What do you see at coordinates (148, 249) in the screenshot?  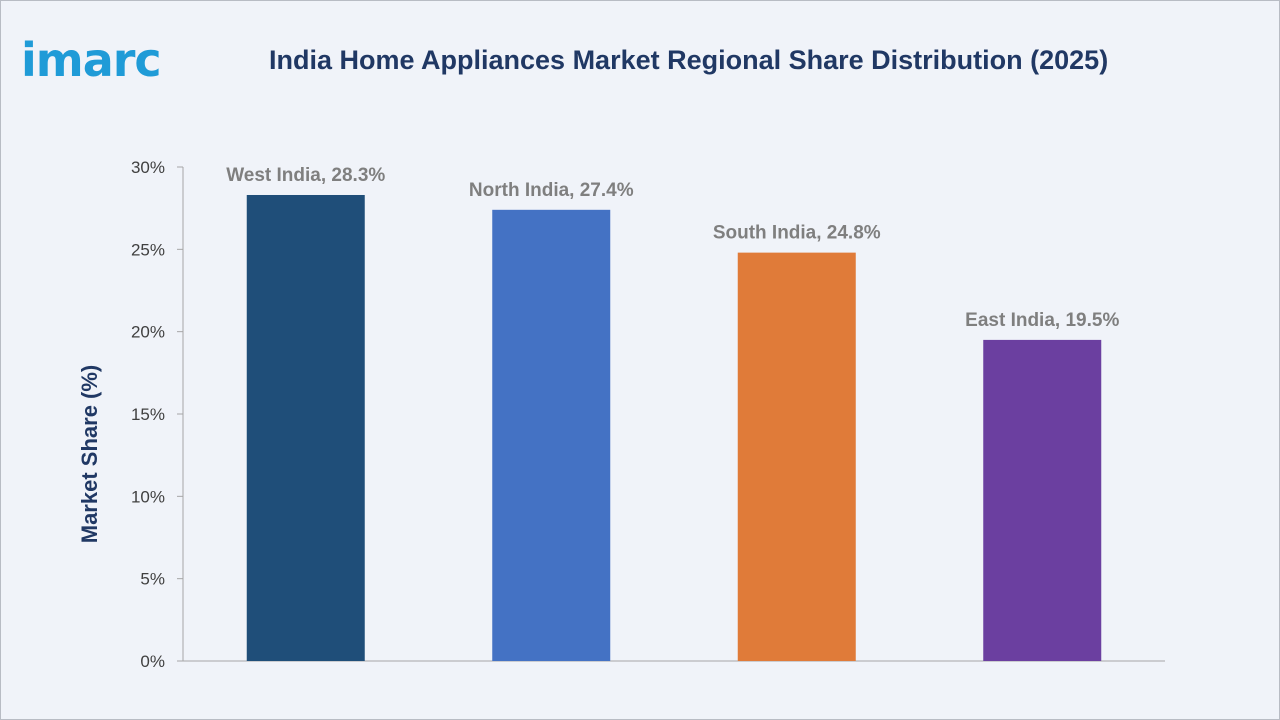 I see `y-tick-label: 25%` at bounding box center [148, 249].